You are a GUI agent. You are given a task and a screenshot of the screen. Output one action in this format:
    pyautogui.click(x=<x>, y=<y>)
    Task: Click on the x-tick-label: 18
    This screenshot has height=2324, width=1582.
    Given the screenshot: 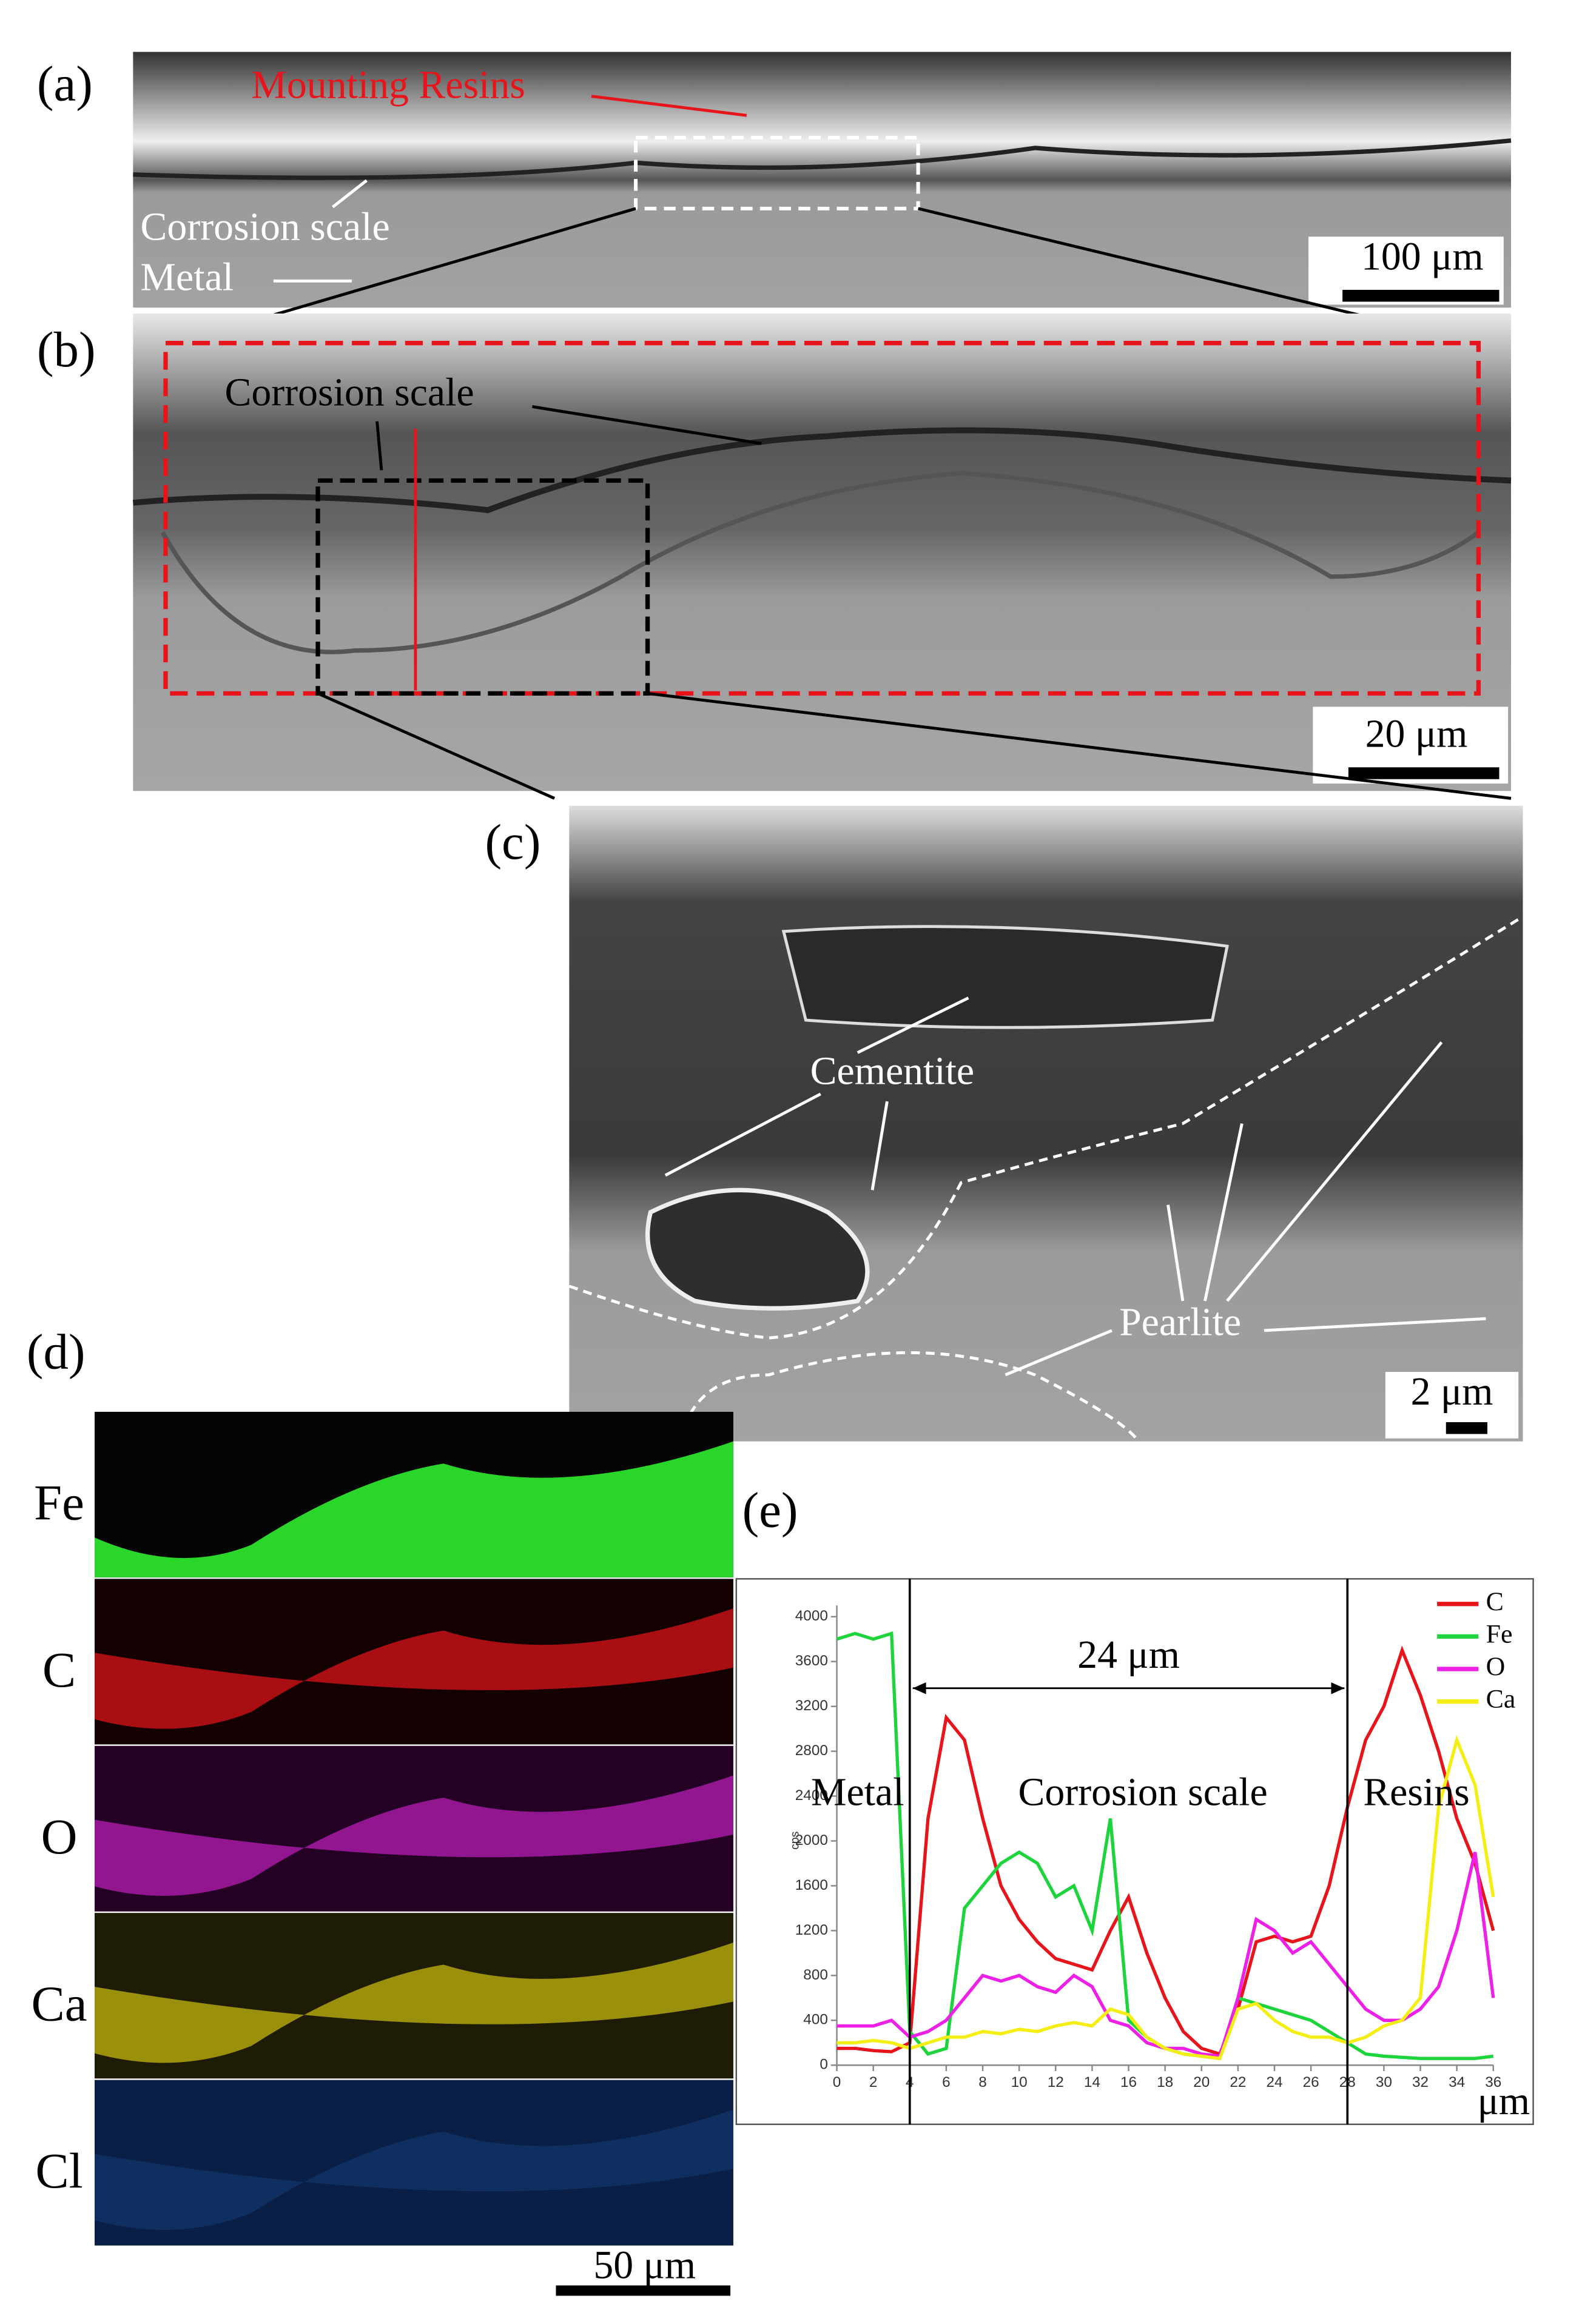 What is the action you would take?
    pyautogui.click(x=1165, y=2082)
    